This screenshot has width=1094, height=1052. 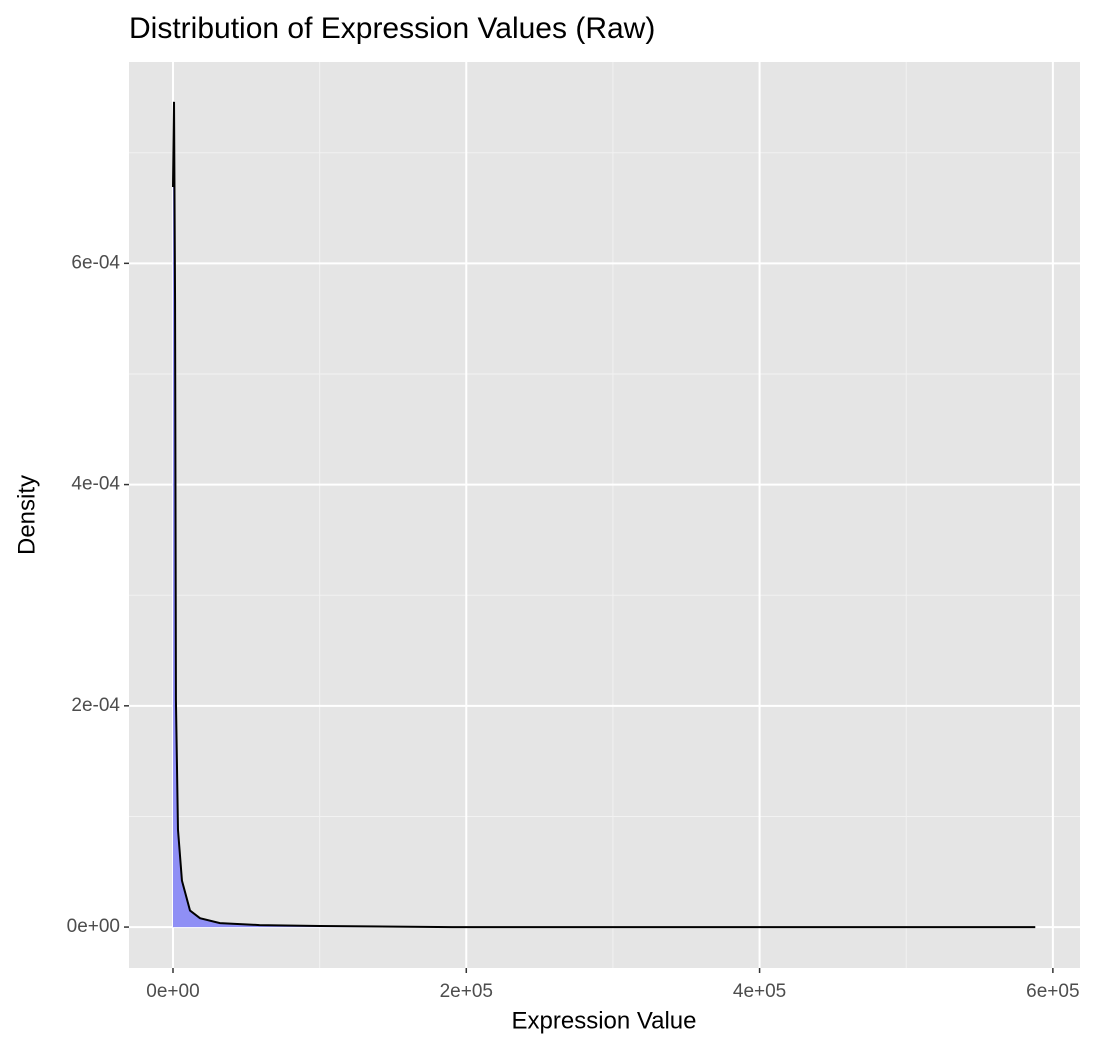 What do you see at coordinates (26, 515) in the screenshot?
I see `y-axis-title: Density` at bounding box center [26, 515].